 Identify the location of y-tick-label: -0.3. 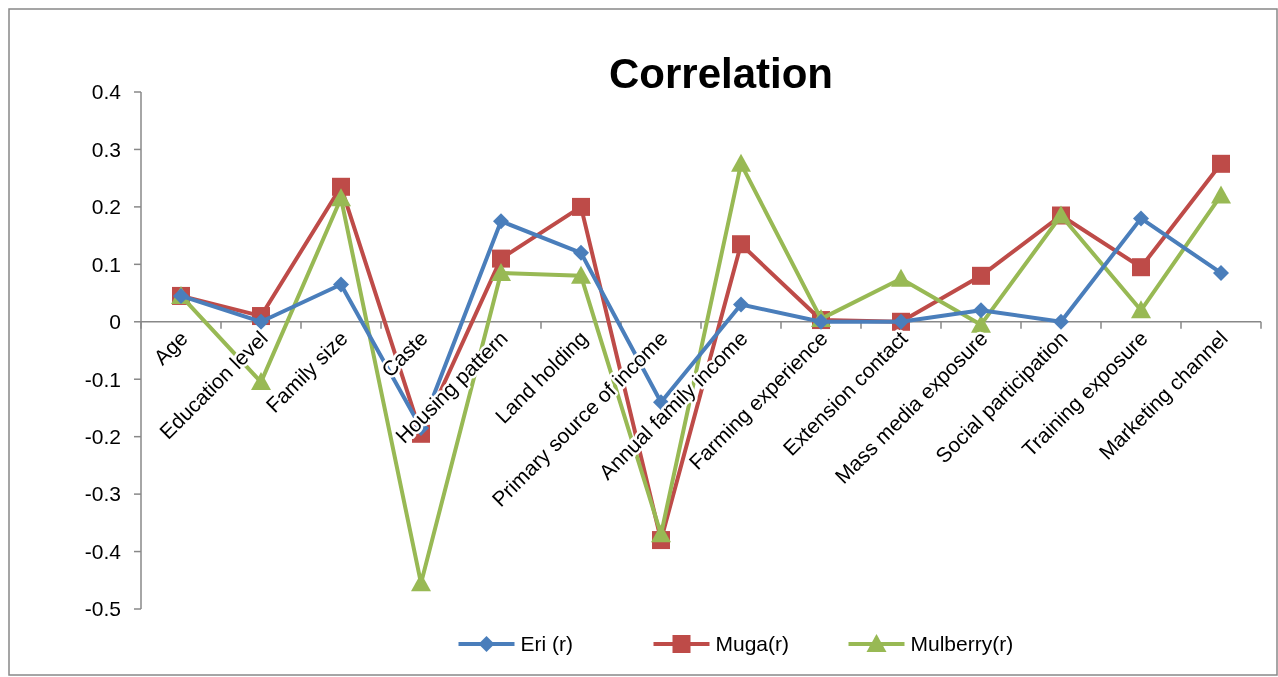
(102, 494).